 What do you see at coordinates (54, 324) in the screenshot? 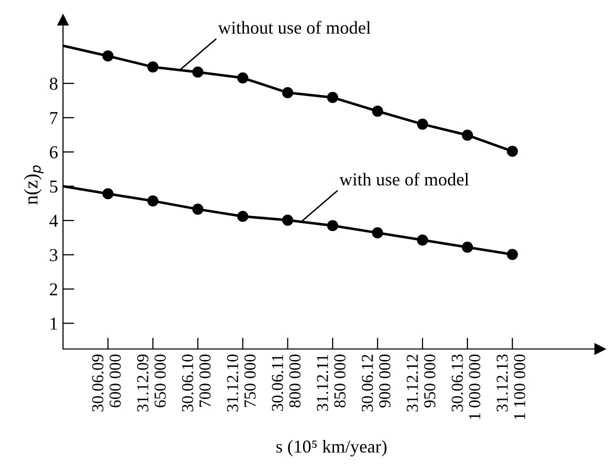
I see `y-tick-label: 1` at bounding box center [54, 324].